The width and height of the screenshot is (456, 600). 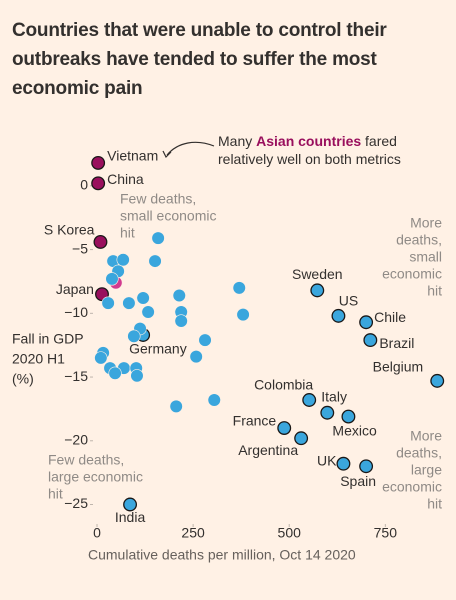 What do you see at coordinates (84, 185) in the screenshot?
I see `y-tick-label: 0` at bounding box center [84, 185].